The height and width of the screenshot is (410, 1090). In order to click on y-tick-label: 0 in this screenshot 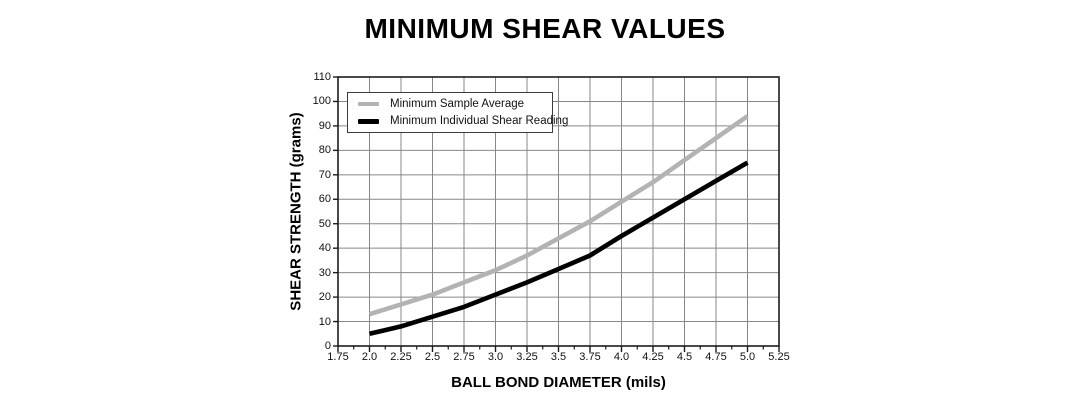, I will do `click(327, 346)`.